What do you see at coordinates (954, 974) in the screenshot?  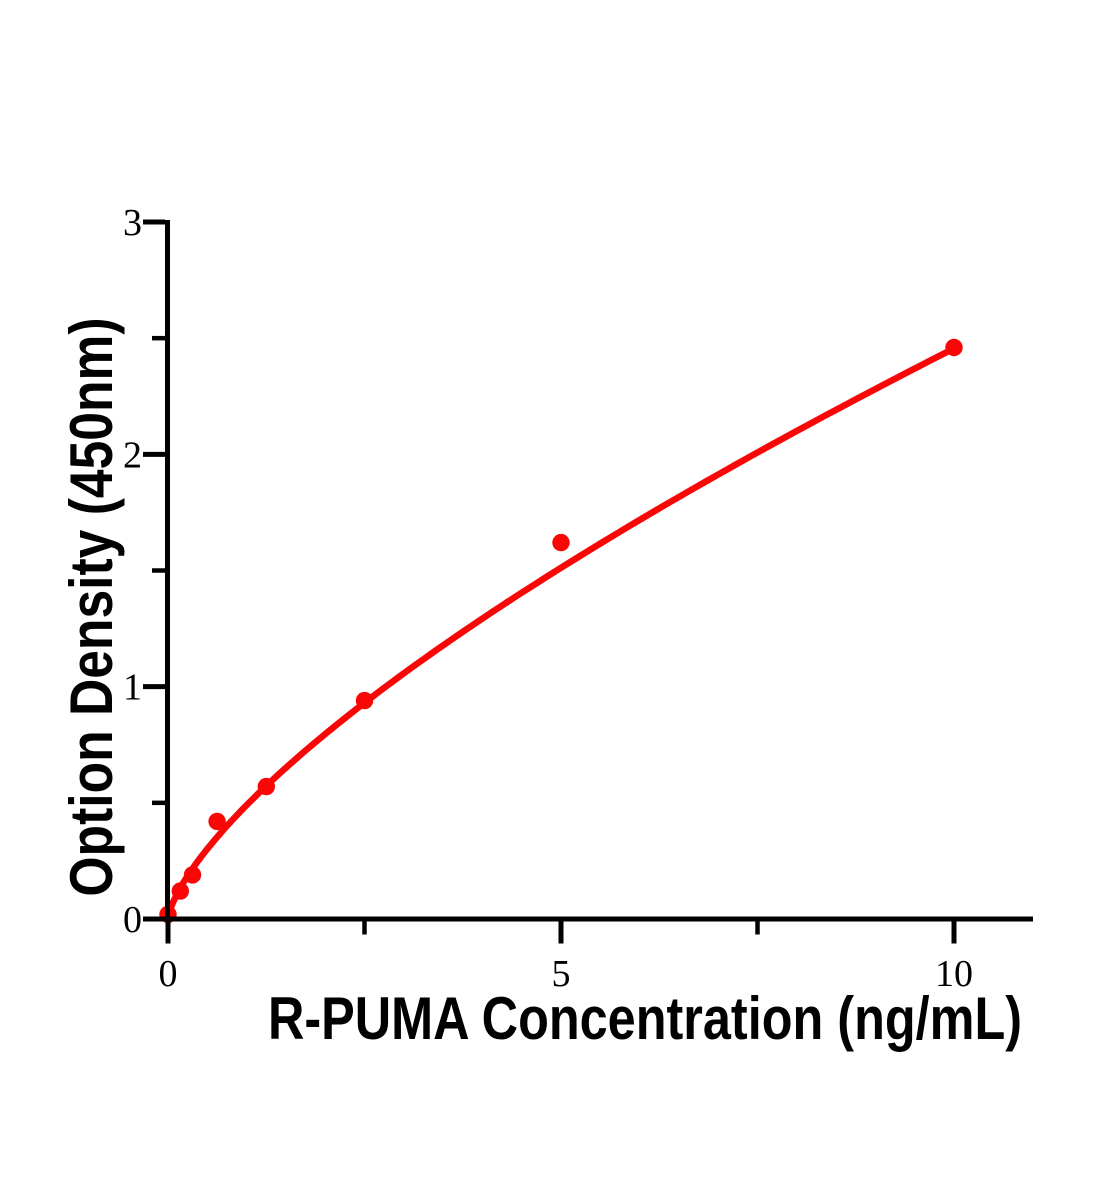 I see `x-tick-label: 10` at bounding box center [954, 974].